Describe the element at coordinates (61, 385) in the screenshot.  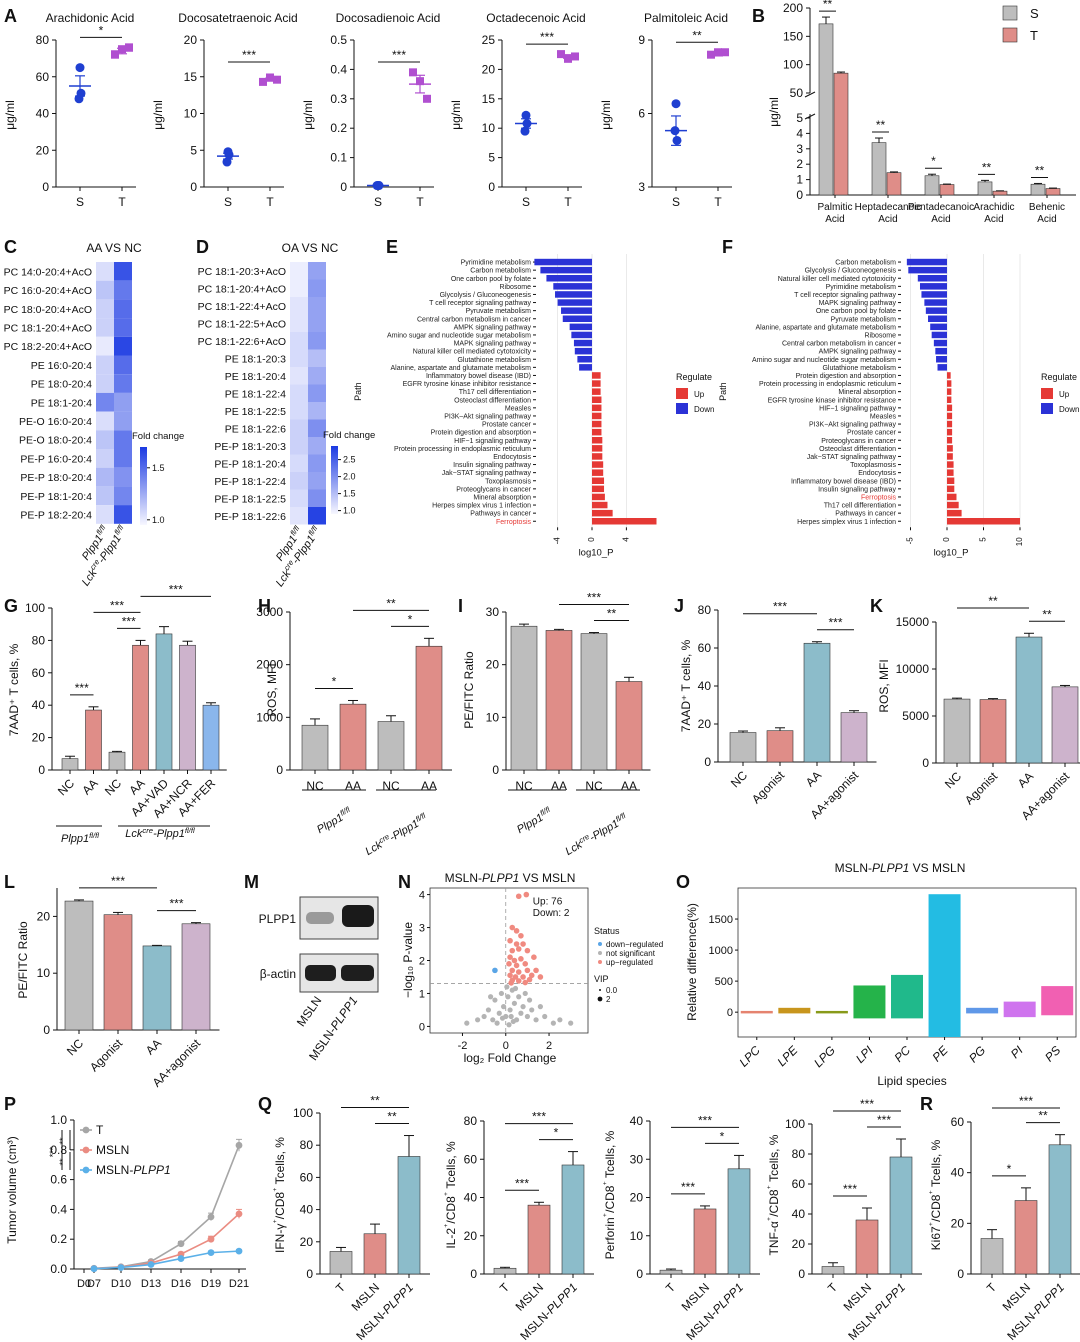
I see `panel-c-row-label: PE 18:0-20:4` at that location.